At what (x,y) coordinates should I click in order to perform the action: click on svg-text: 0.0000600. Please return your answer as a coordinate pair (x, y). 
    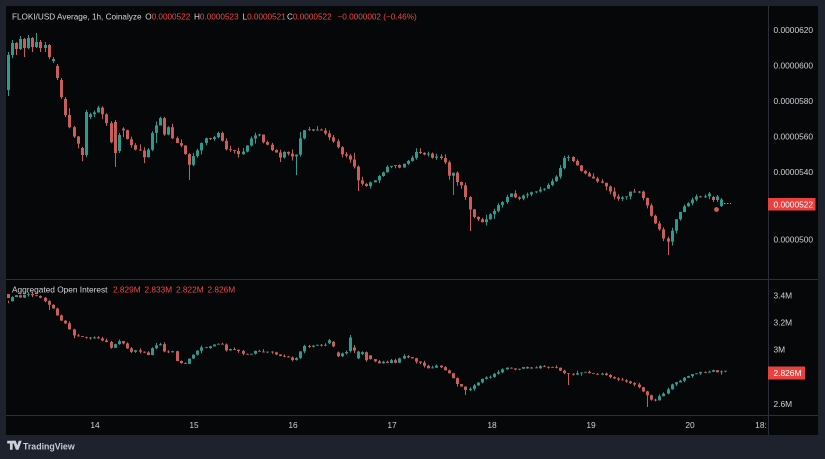
    Looking at the image, I should click on (794, 66).